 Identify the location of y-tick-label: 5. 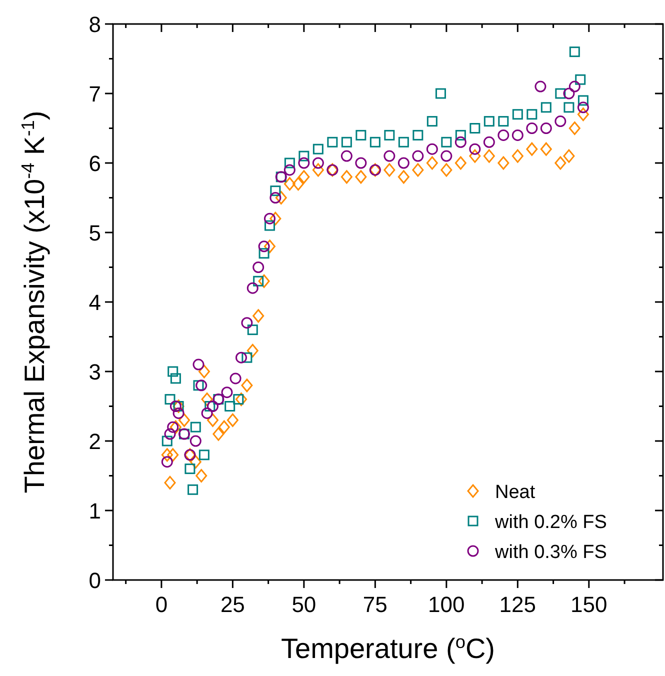
(94, 233).